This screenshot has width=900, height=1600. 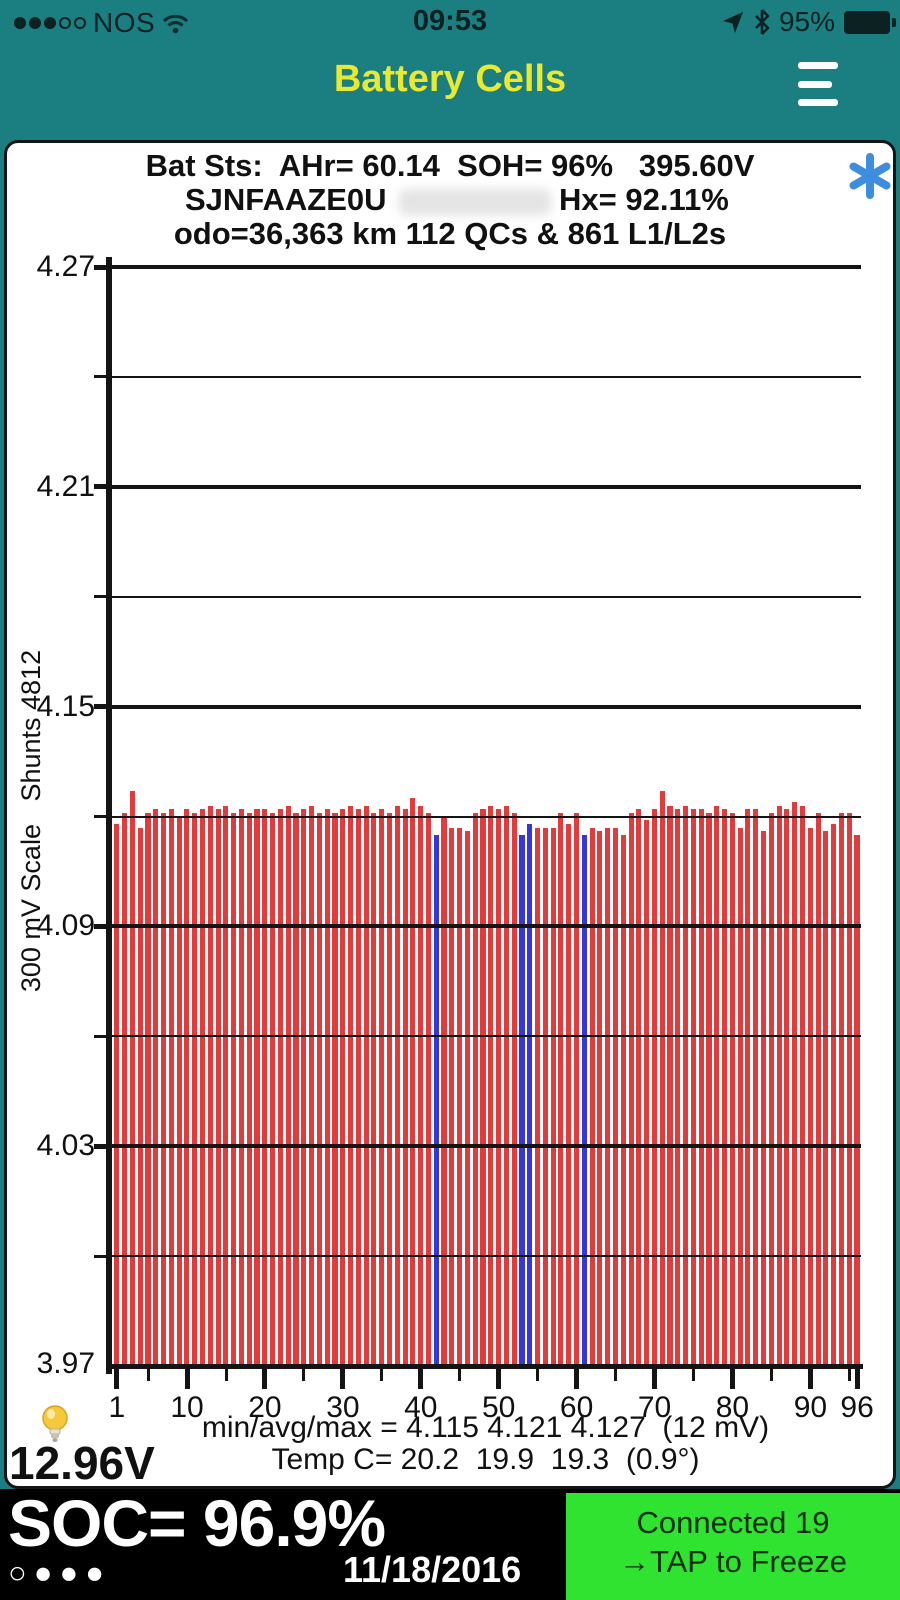 What do you see at coordinates (117, 1407) in the screenshot?
I see `x-tick-label: 1` at bounding box center [117, 1407].